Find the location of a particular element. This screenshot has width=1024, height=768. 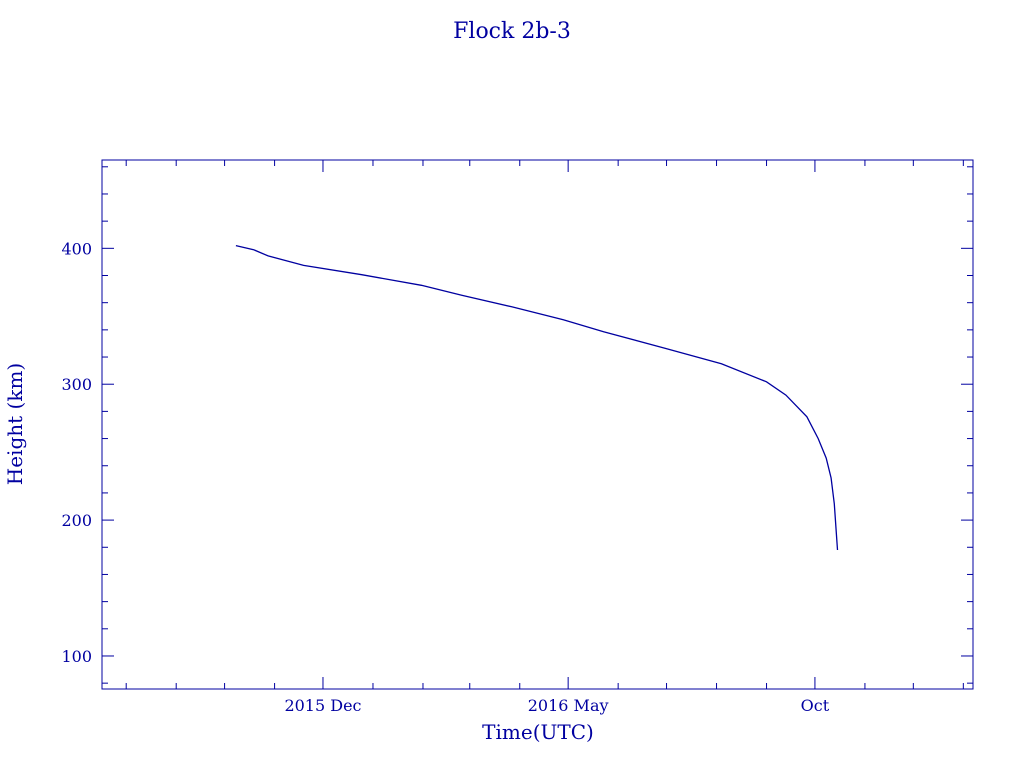

y-tick-label: 200 is located at coordinates (76, 520).